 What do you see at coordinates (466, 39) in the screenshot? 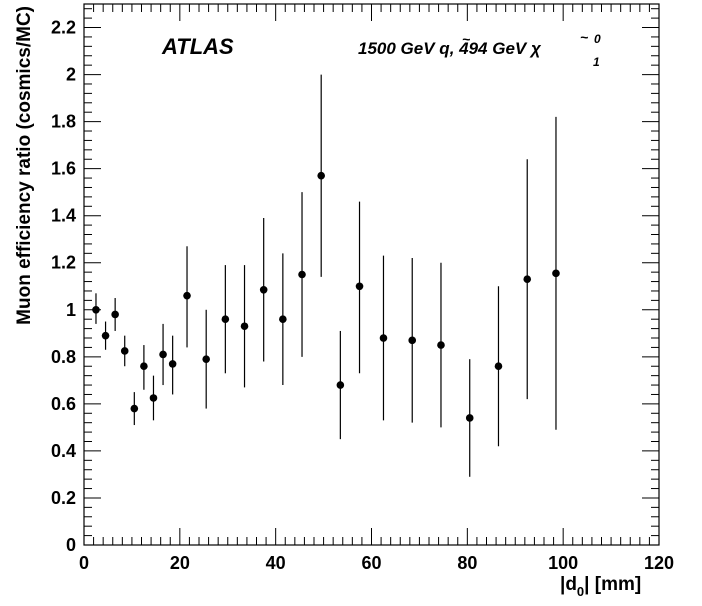
I see `squark-tilde: ~` at bounding box center [466, 39].